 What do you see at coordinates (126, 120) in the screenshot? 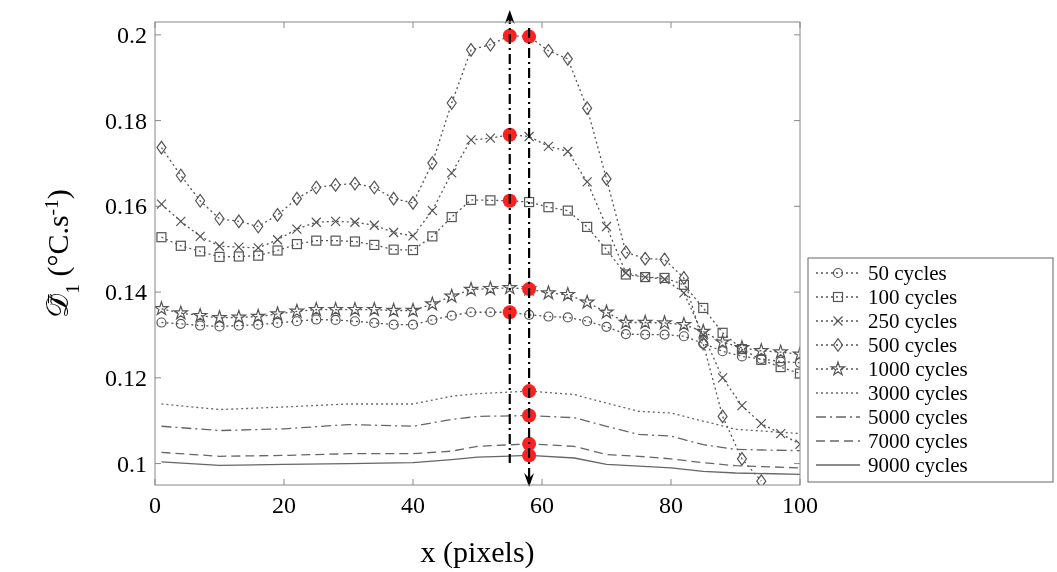
I see `y-tick-label: 0.18` at bounding box center [126, 120].